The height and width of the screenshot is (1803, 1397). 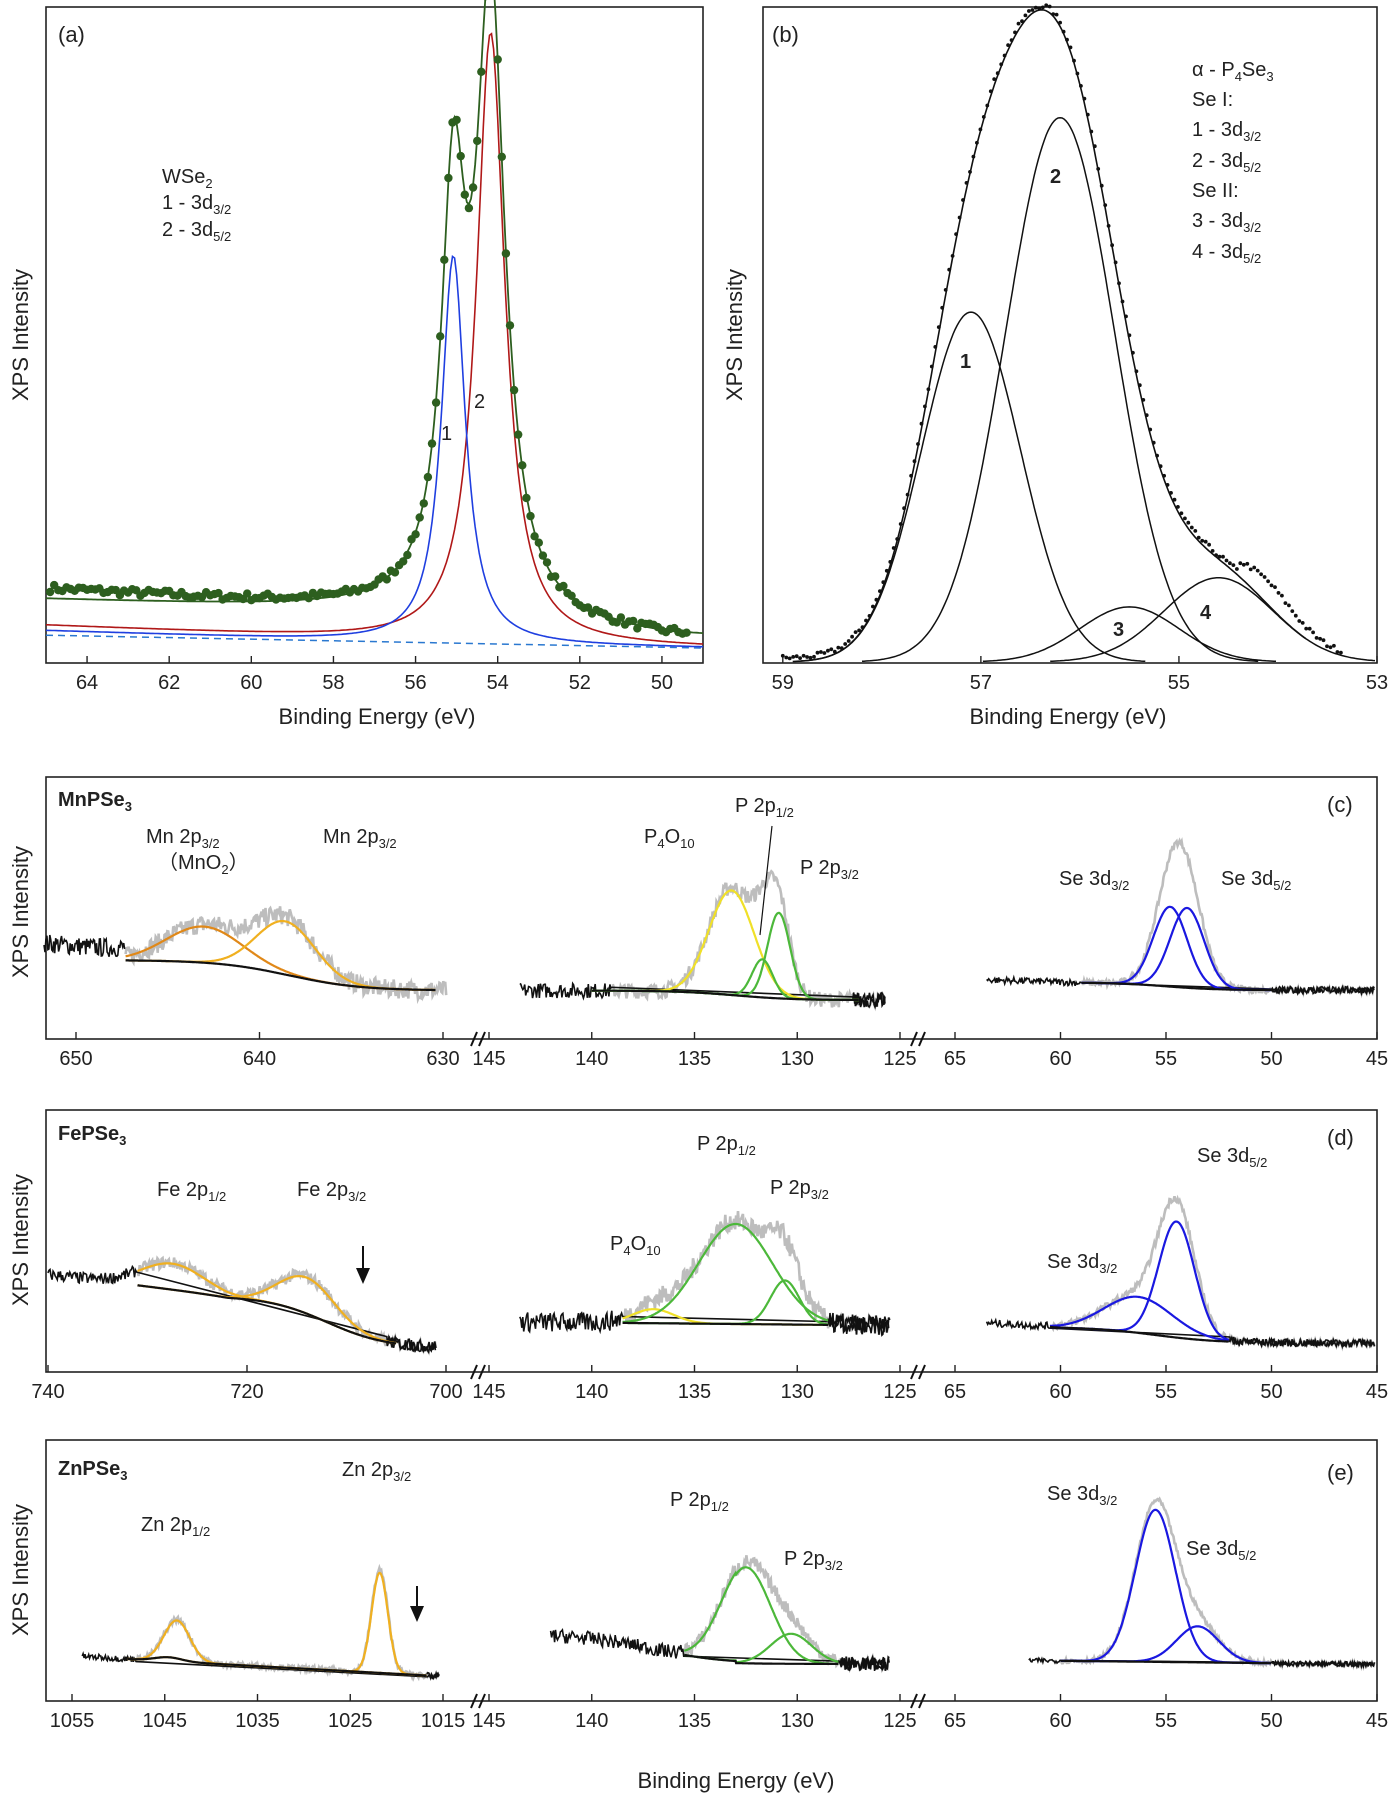 What do you see at coordinates (417, 1604) in the screenshot?
I see `panel-e-arrow` at bounding box center [417, 1604].